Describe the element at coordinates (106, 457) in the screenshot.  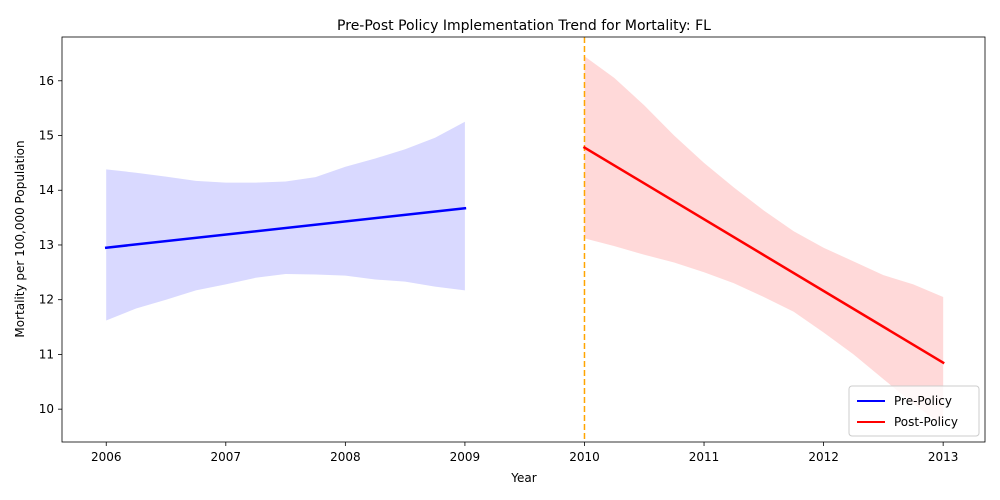
I see `x-tick-label: 2006` at that location.